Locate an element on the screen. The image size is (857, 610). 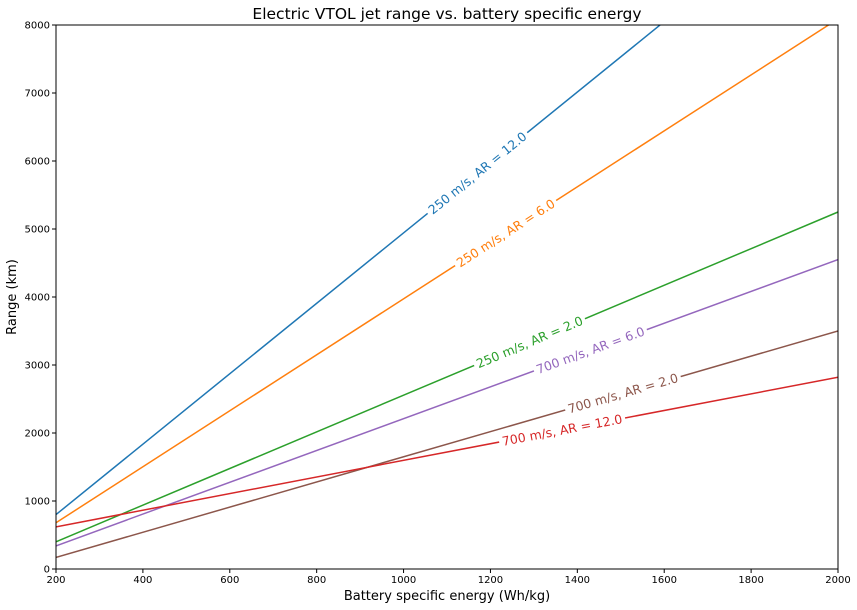
y-tick-label: 1000 is located at coordinates (37, 502).